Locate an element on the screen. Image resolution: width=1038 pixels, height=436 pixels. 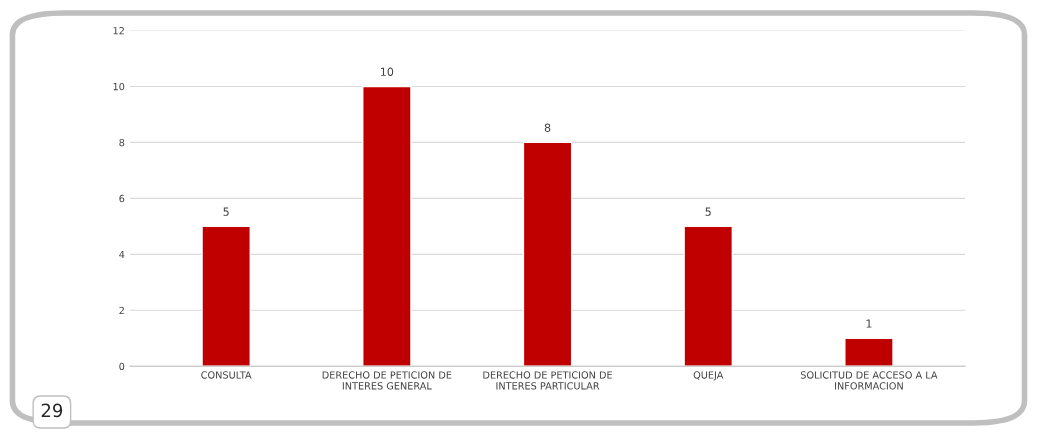
y-tick-label: 12 is located at coordinates (118, 31).